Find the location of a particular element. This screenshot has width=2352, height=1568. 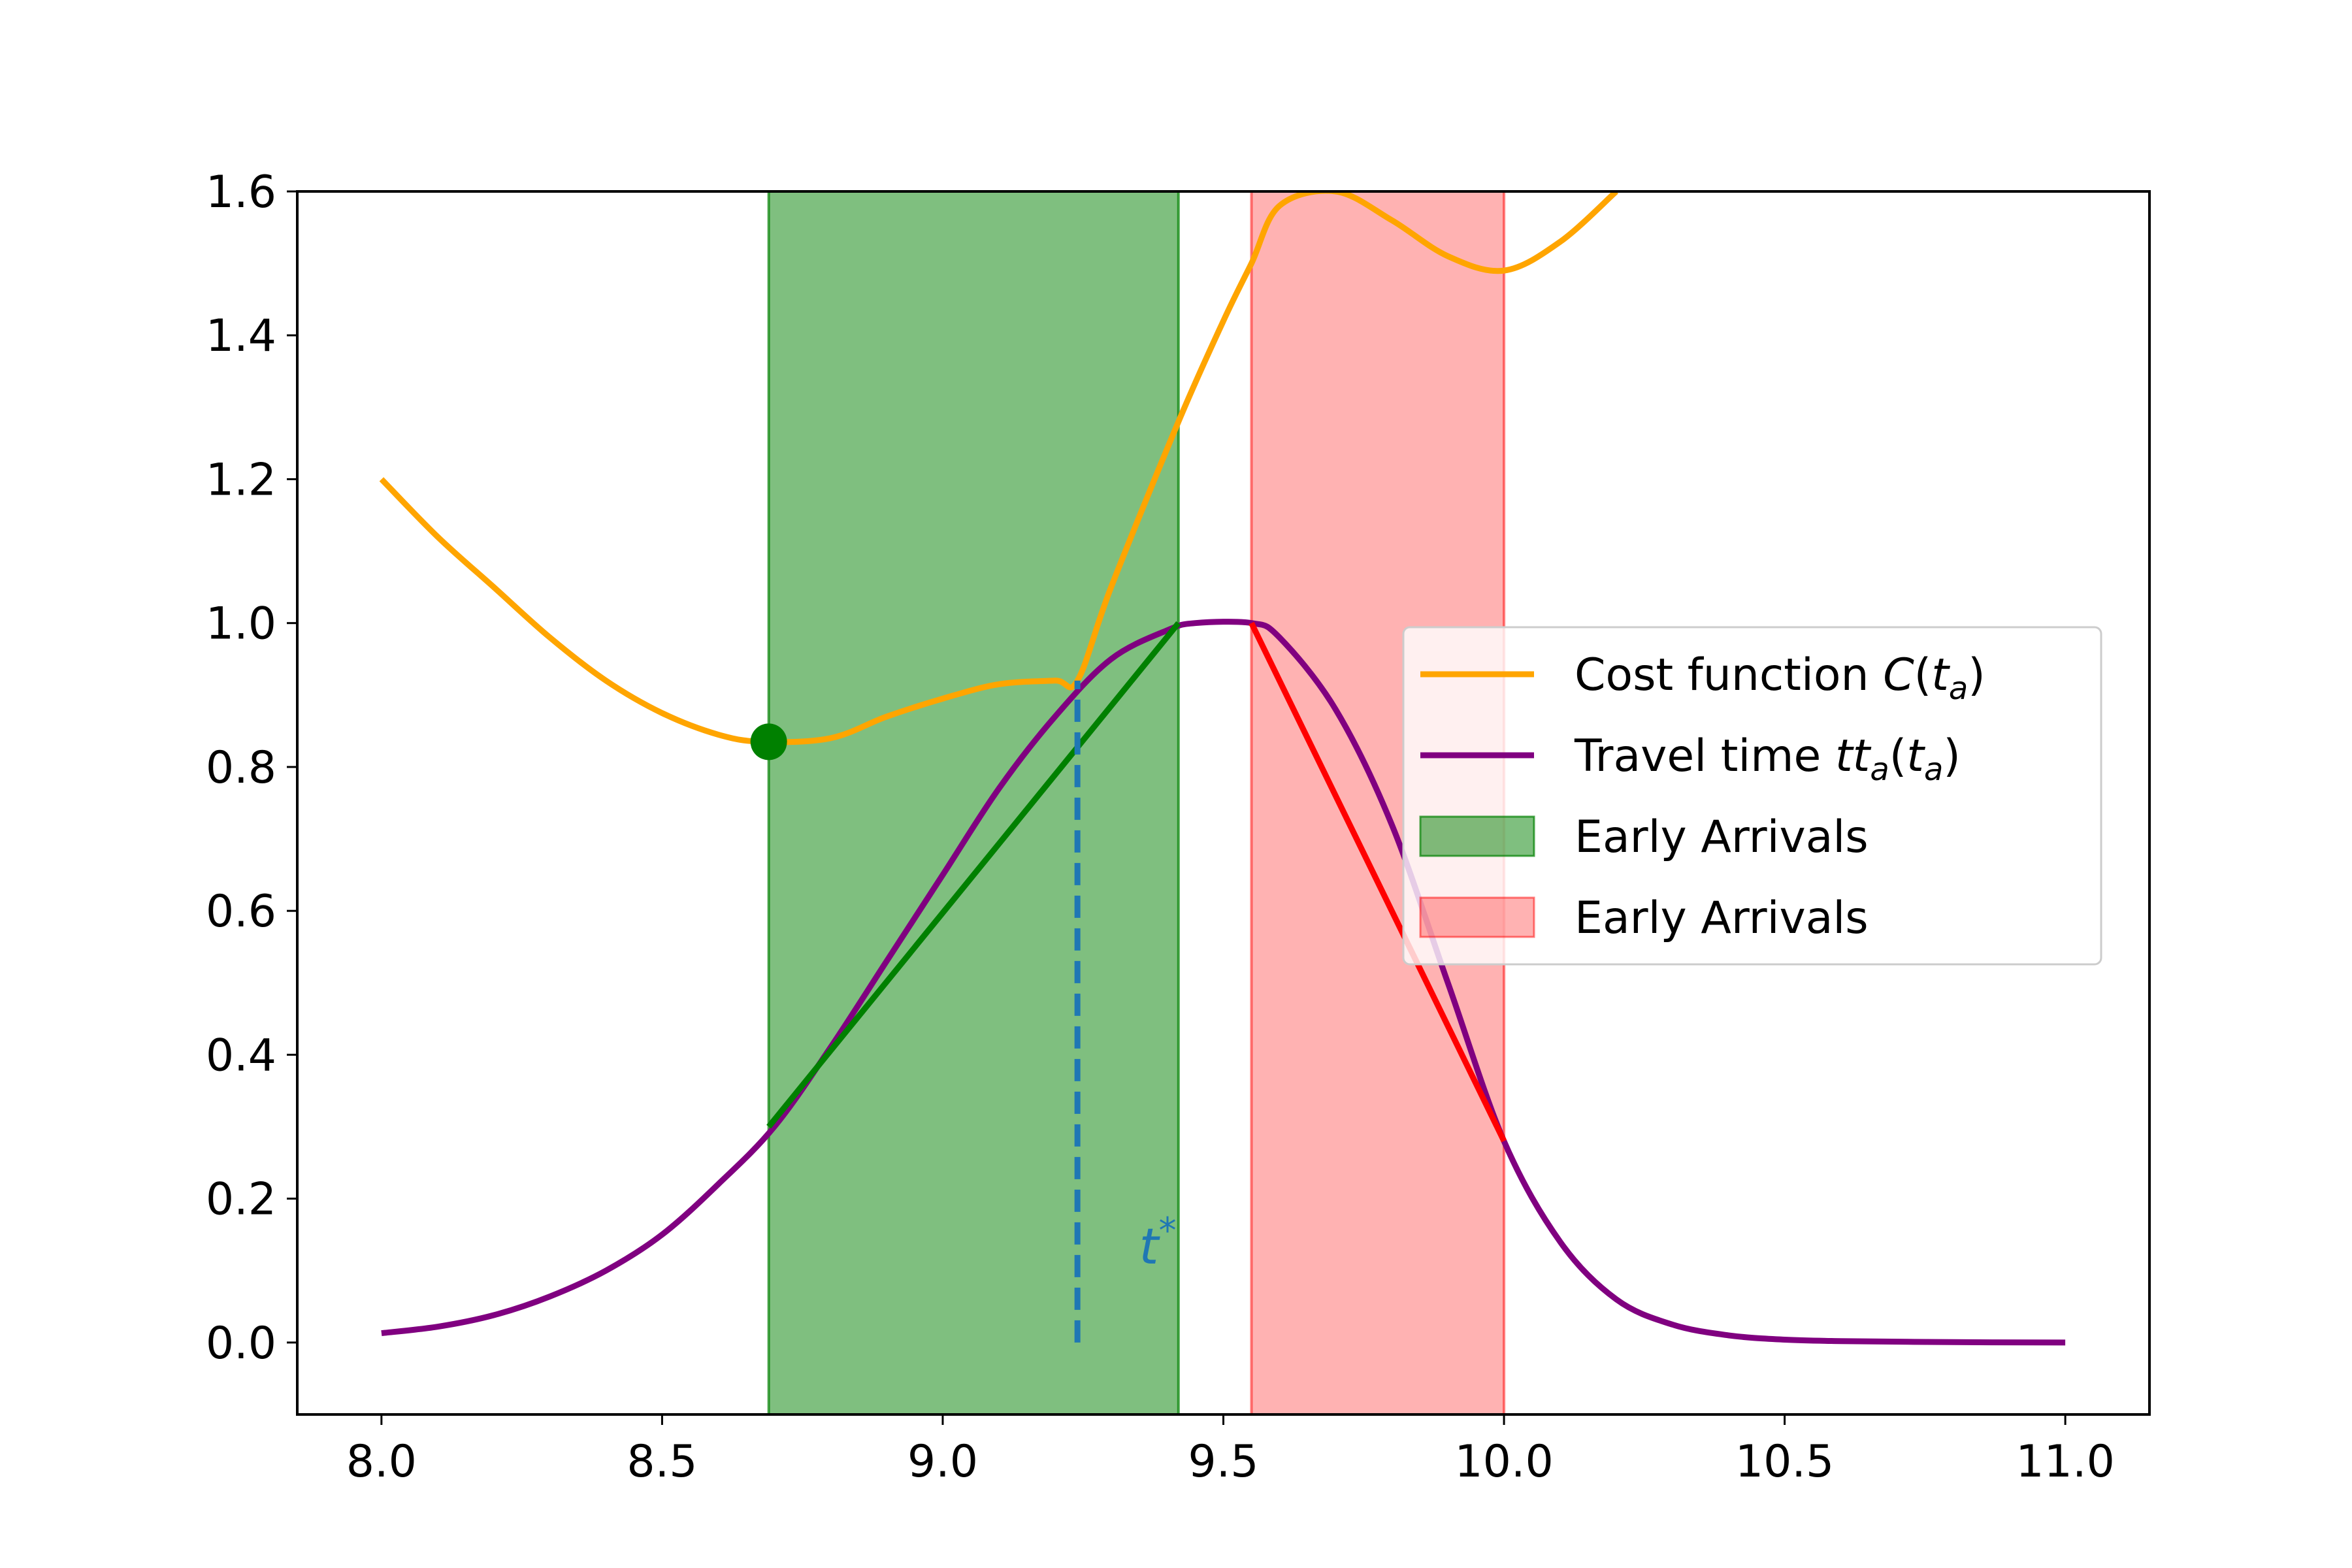

y-tick-label-4: 0.8 is located at coordinates (241, 768).